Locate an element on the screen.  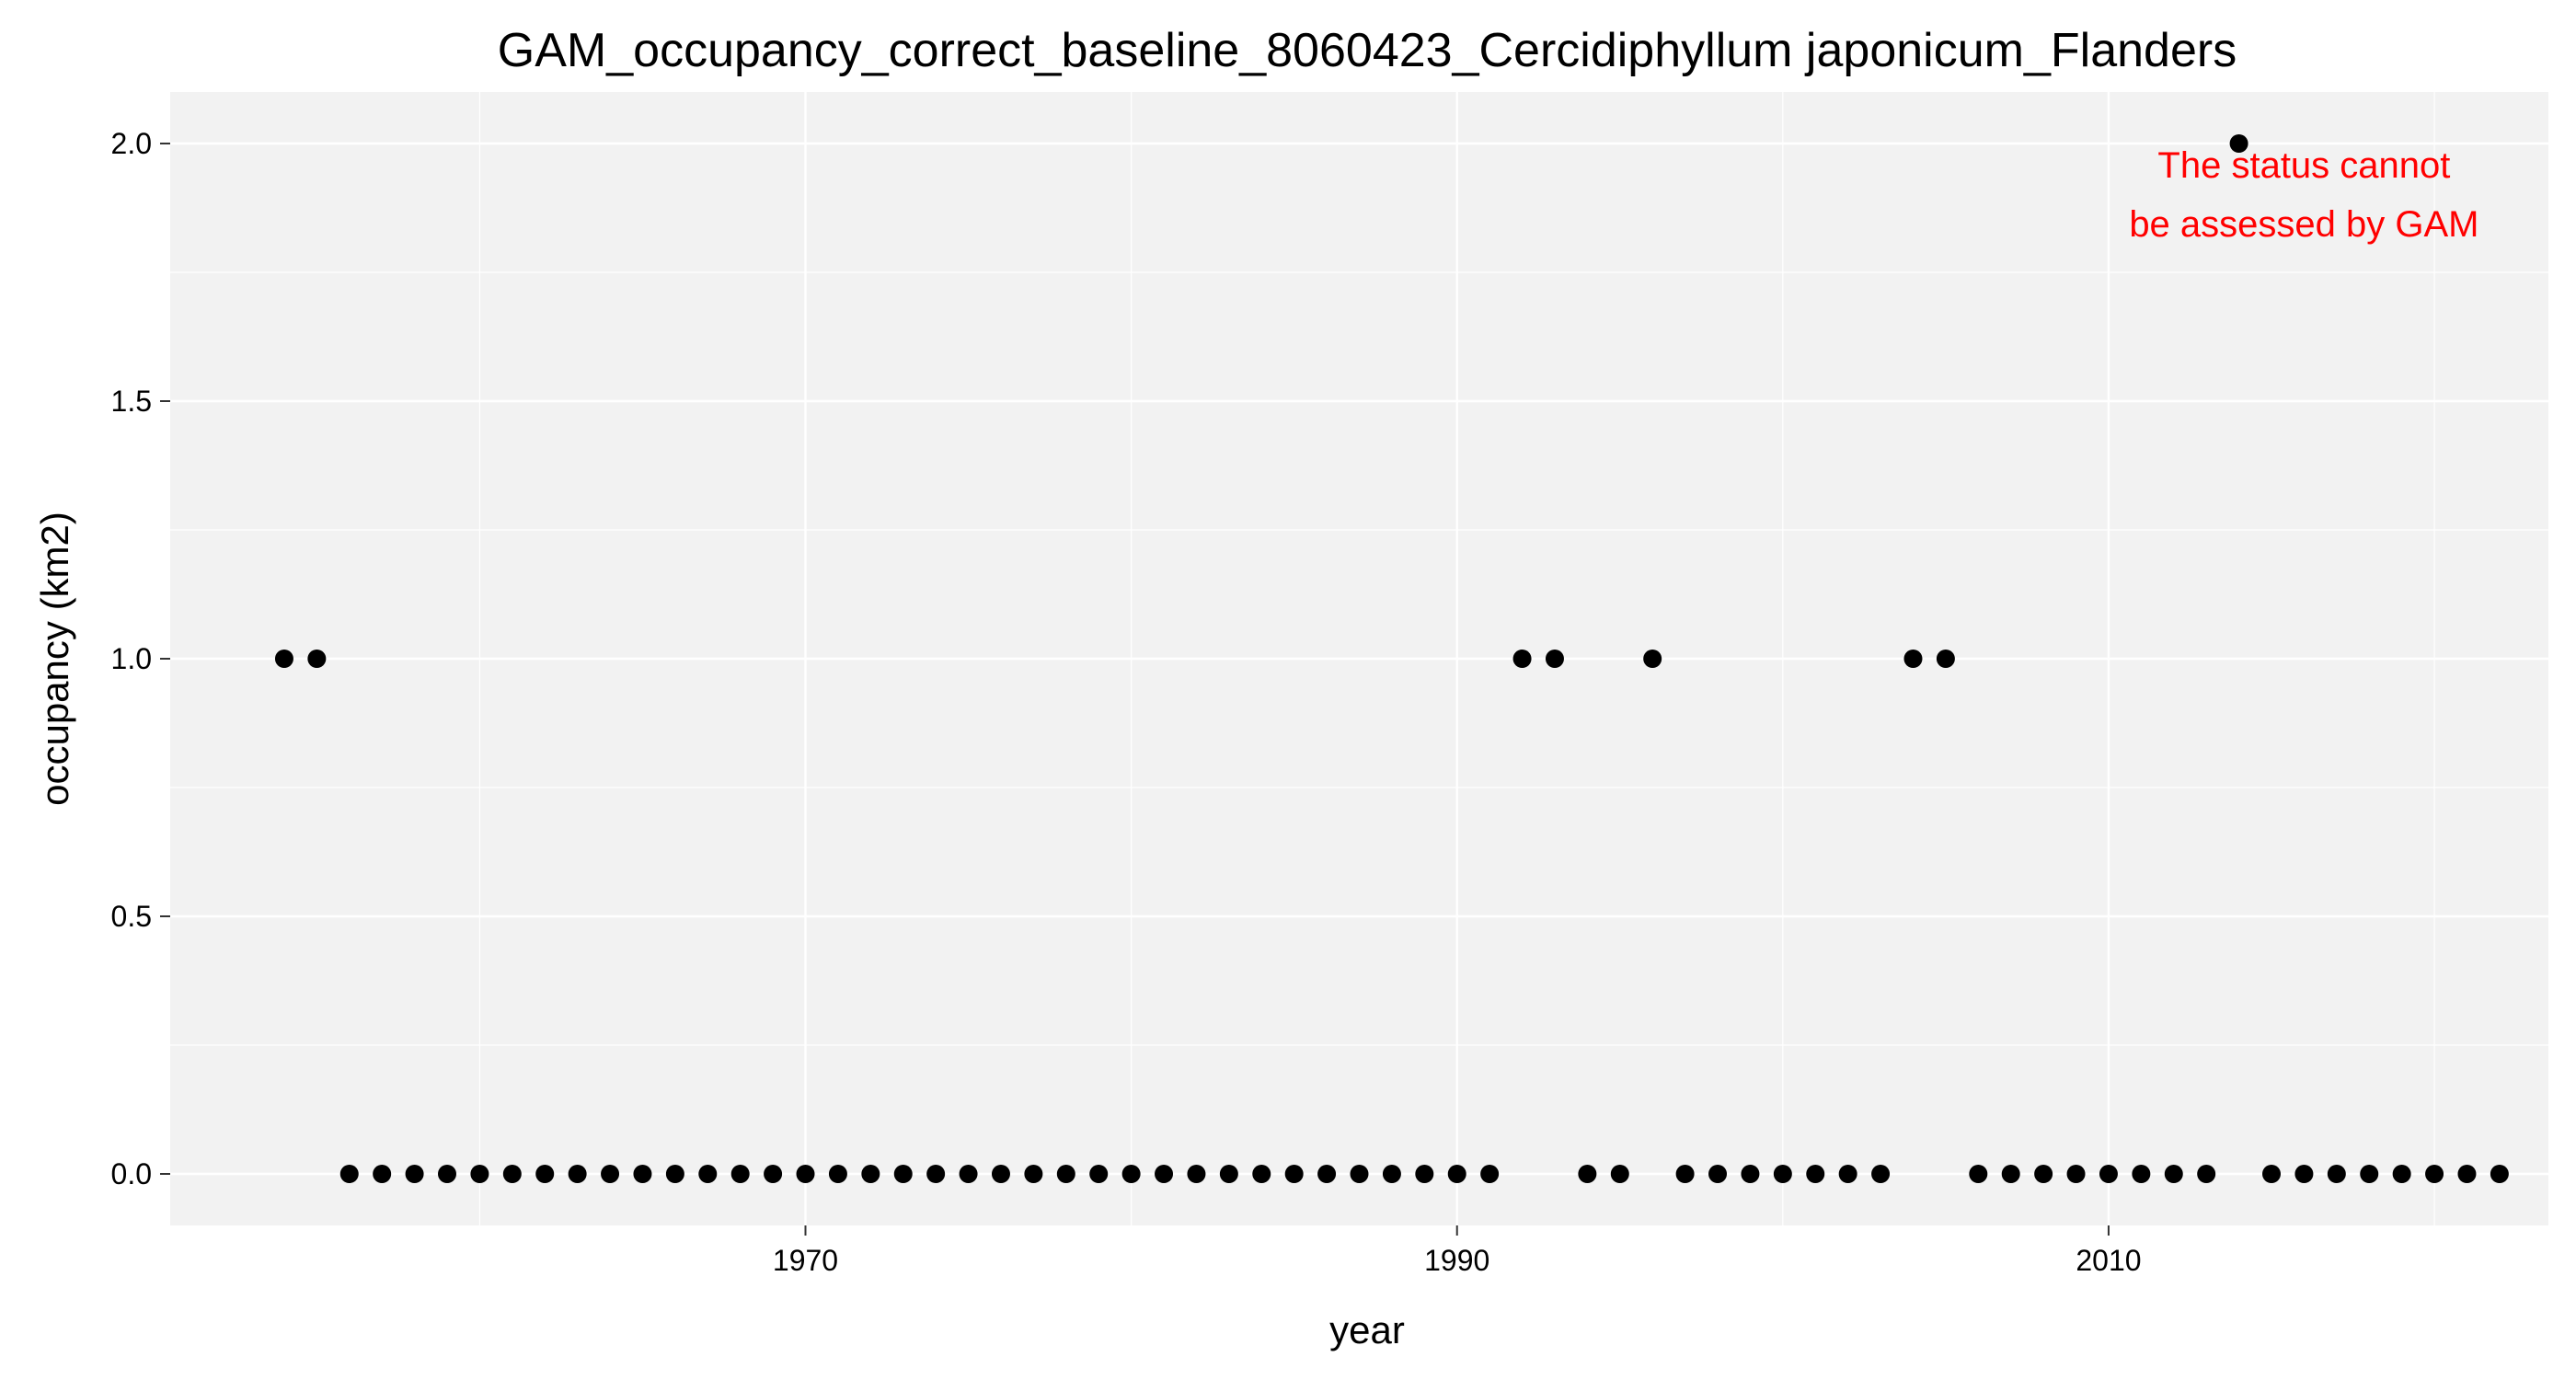
y-tick-label: 0.5 is located at coordinates (131, 916).